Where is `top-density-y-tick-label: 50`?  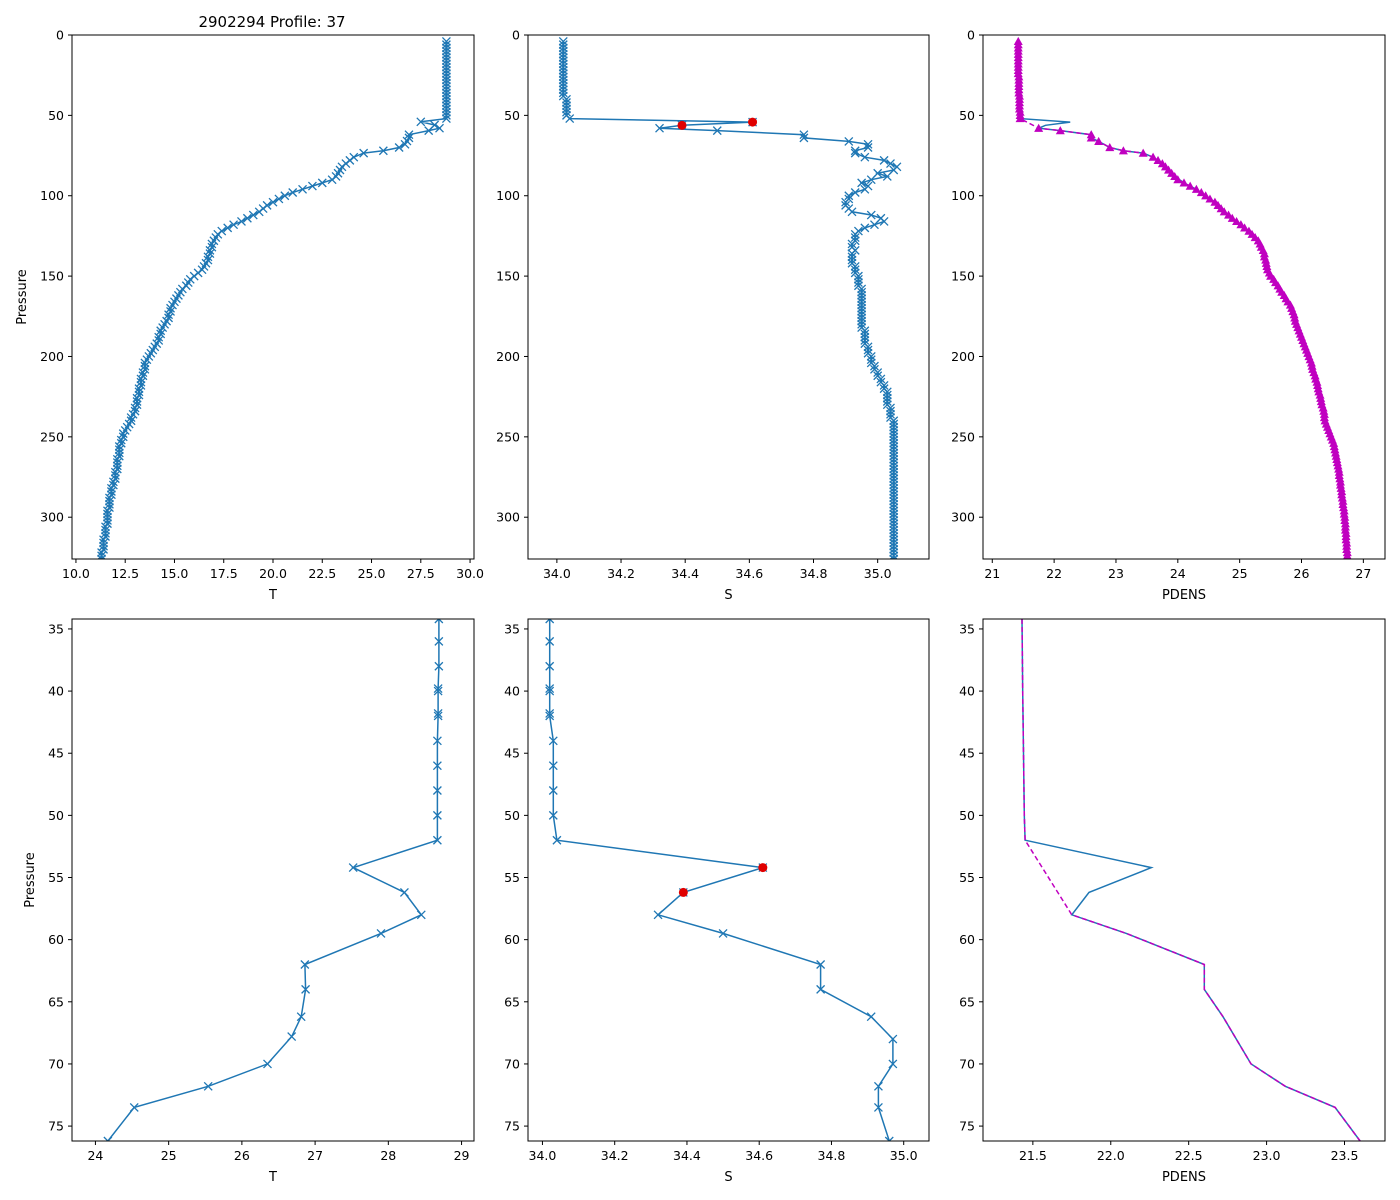 top-density-y-tick-label: 50 is located at coordinates (967, 115).